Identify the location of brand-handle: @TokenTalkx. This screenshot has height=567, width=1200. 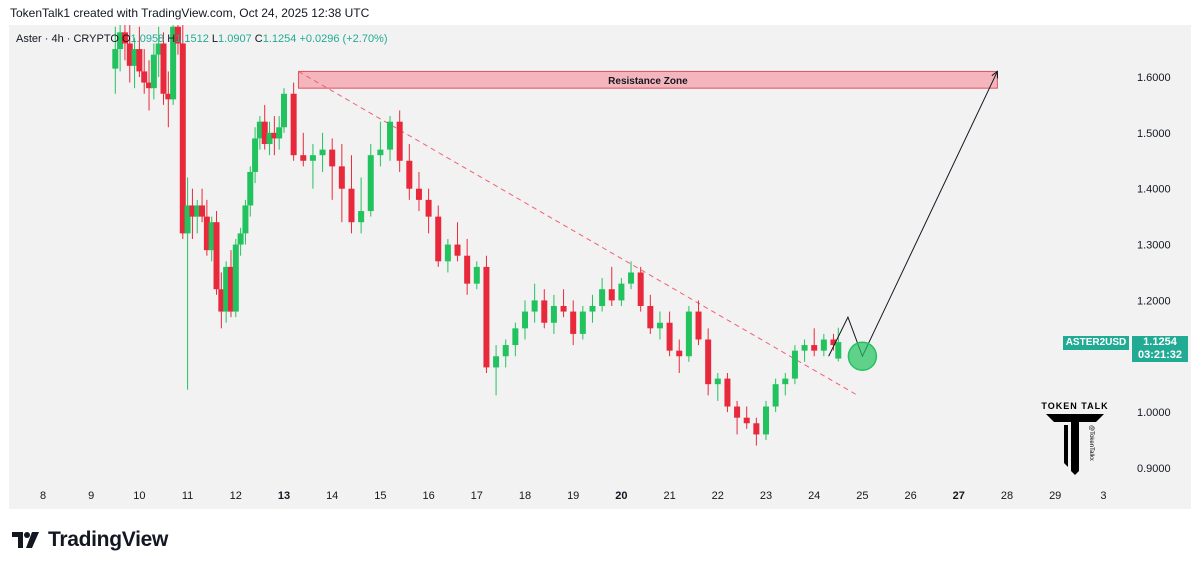
(1091, 443).